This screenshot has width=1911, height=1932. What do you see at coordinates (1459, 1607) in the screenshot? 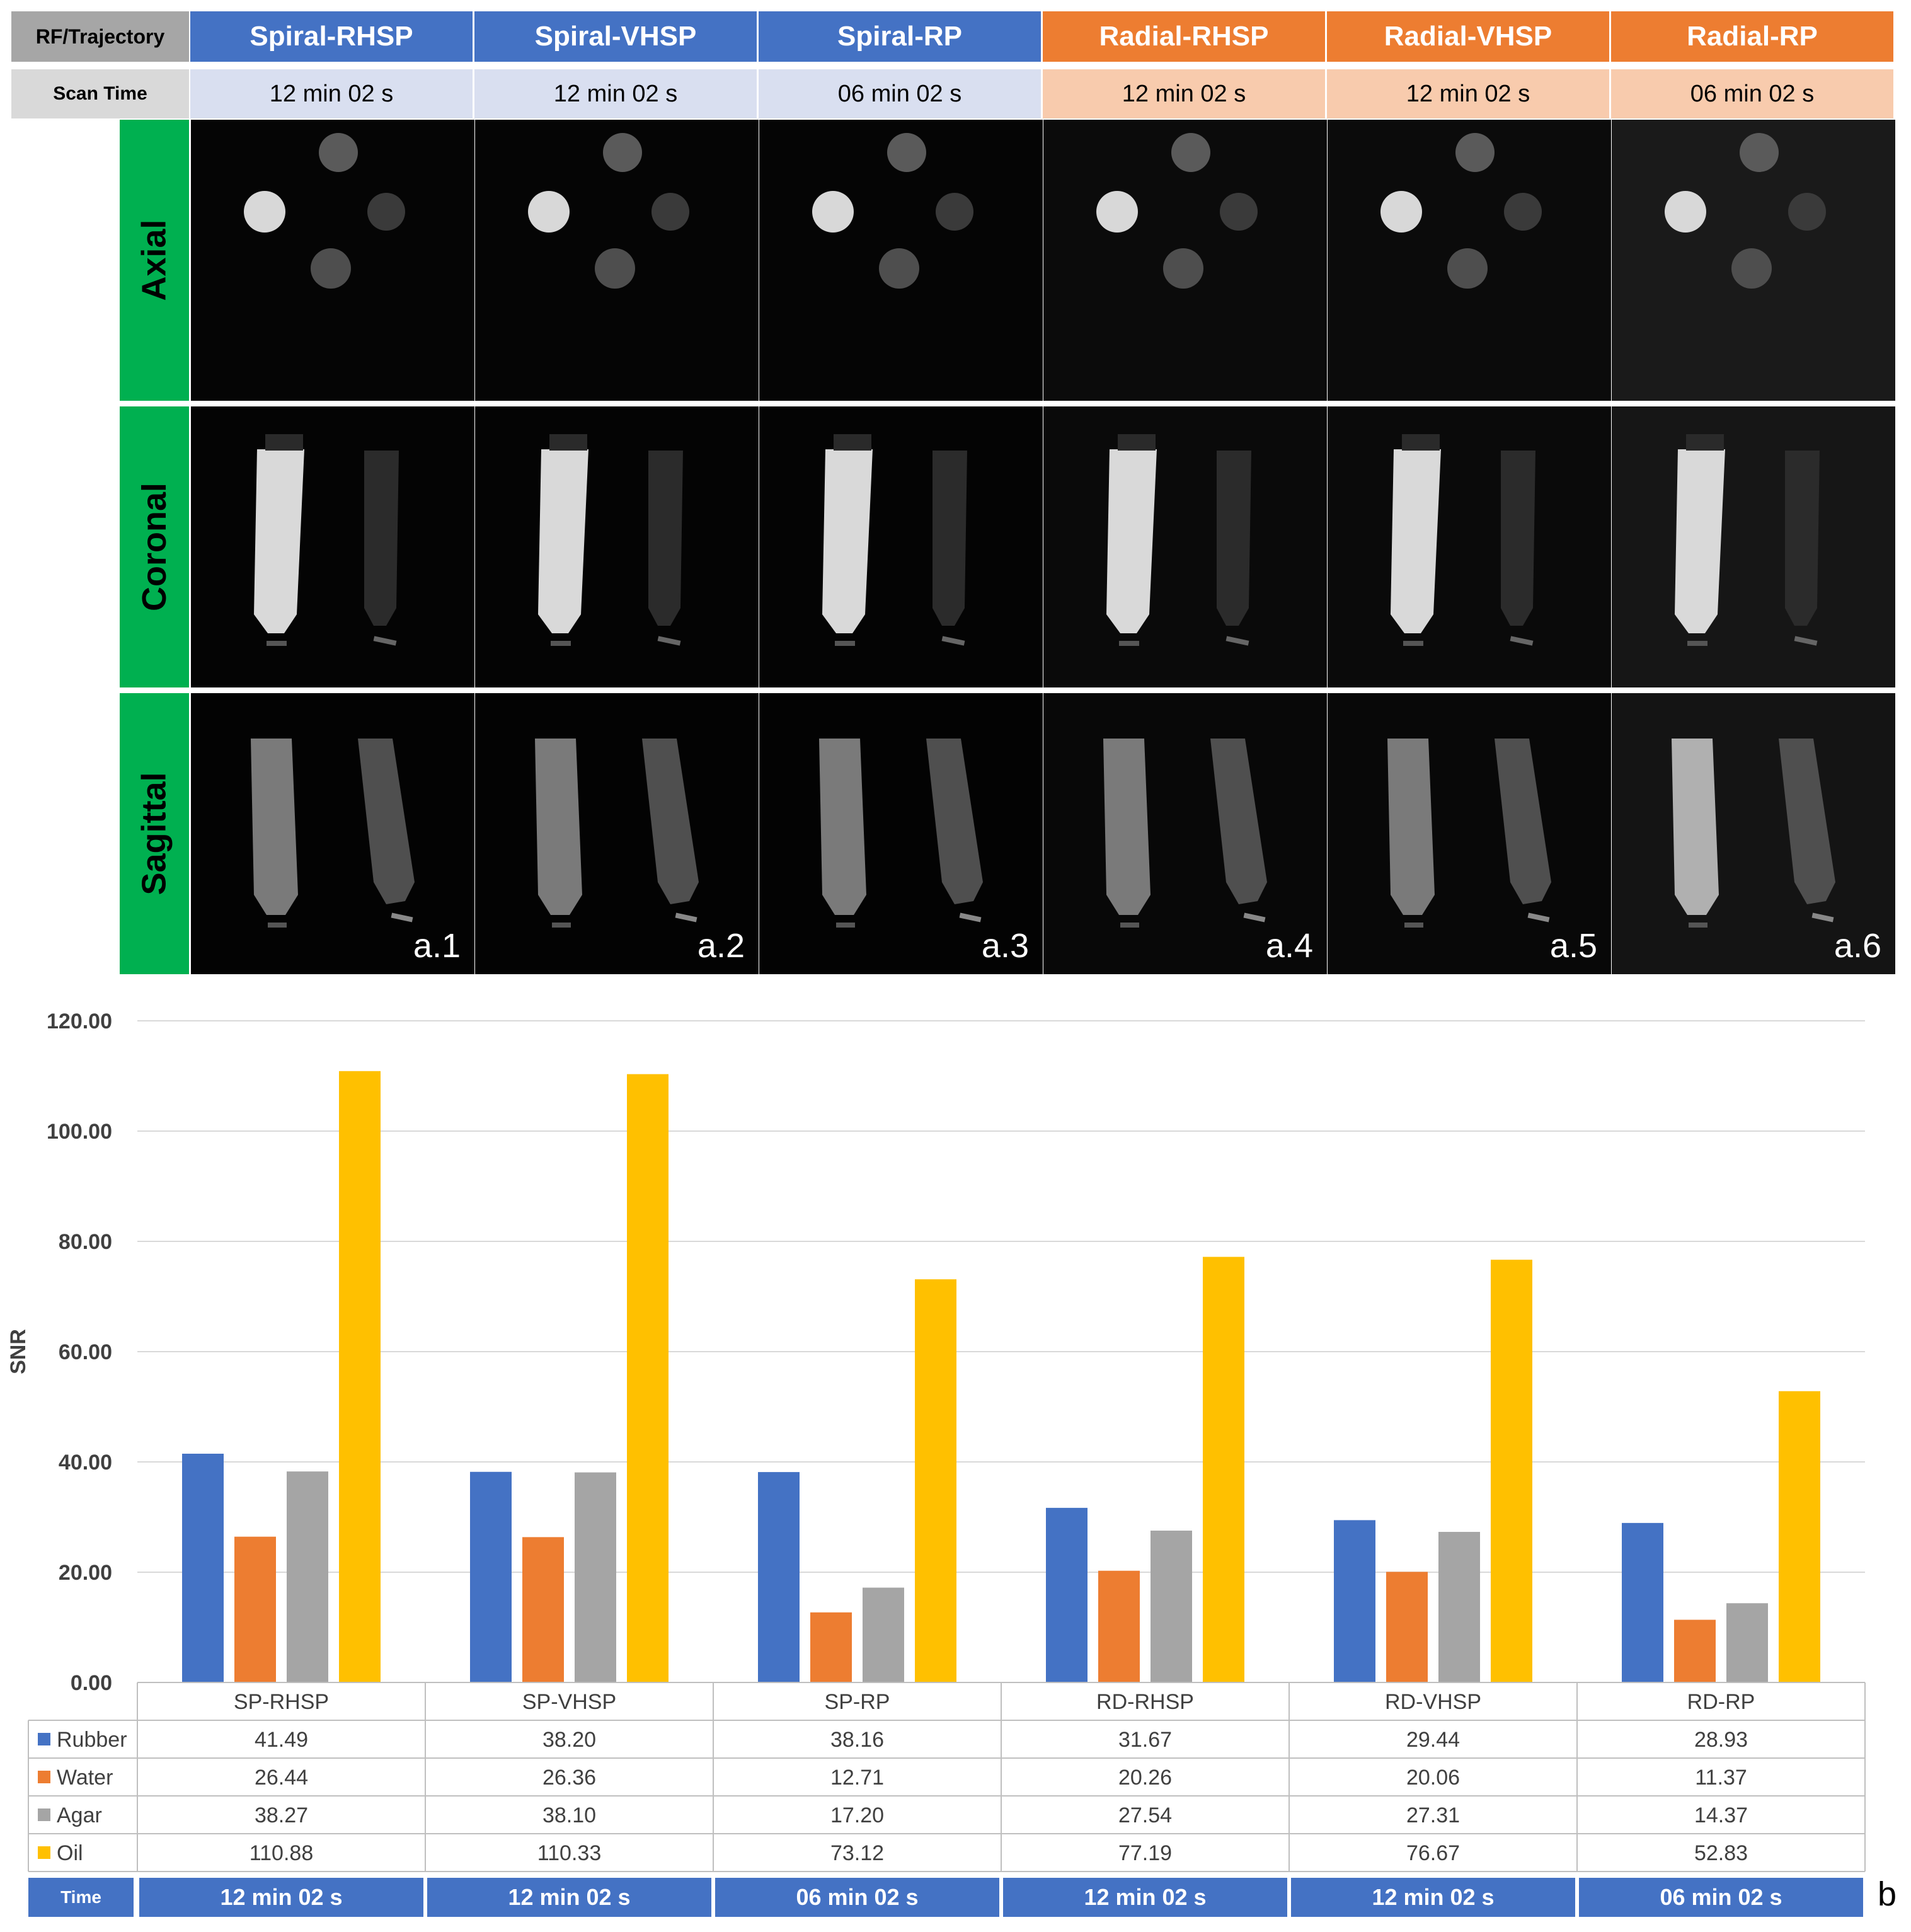
I see `bar-agar-rd-vhsp` at bounding box center [1459, 1607].